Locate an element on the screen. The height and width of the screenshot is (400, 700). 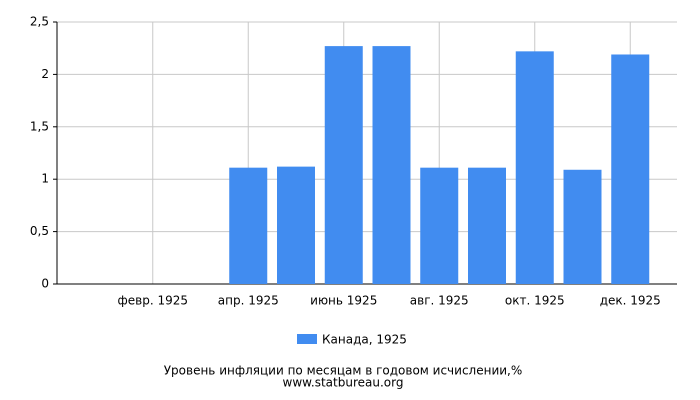
x-tick-label: февр. 1925 is located at coordinates (153, 301).